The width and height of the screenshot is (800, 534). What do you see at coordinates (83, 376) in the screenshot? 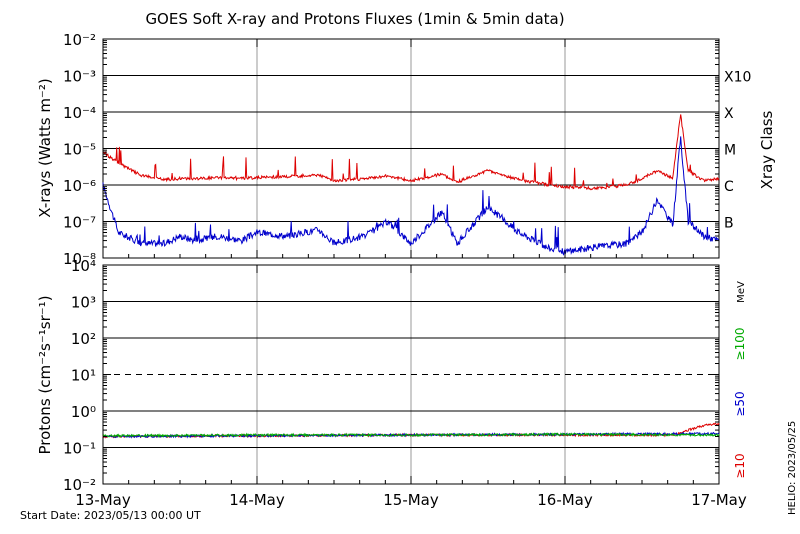
I see `proton-ytick-label: 10¹` at bounding box center [83, 376].